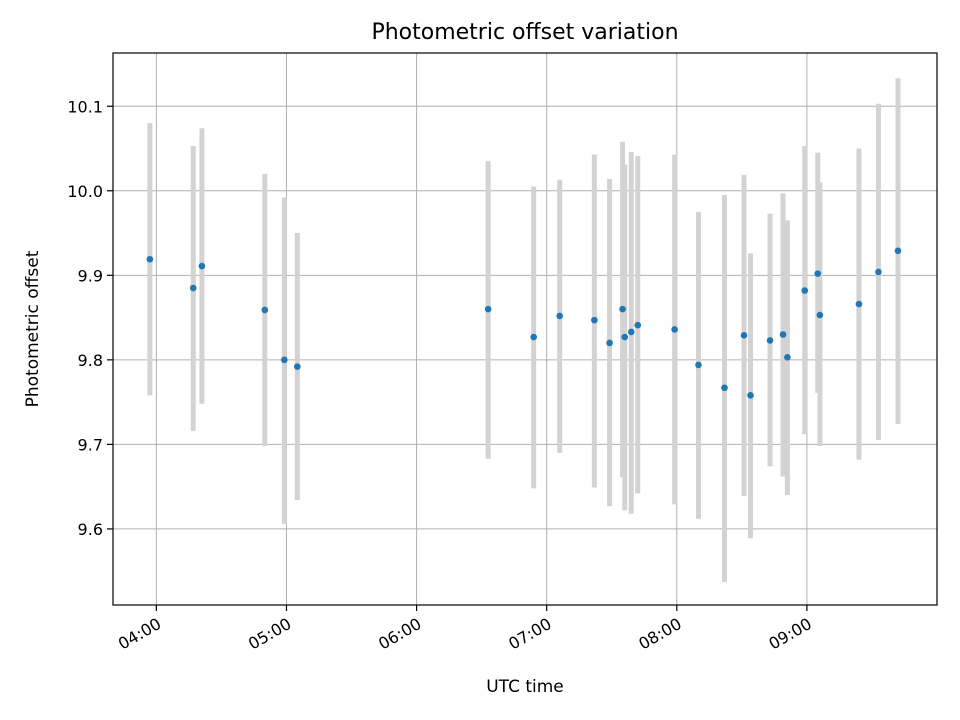 Image resolution: width=960 pixels, height=720 pixels. What do you see at coordinates (90, 318) in the screenshot?
I see `y-axis-ticks: 9.6 9.7 9.8 9.9 10.0 10.1` at bounding box center [90, 318].